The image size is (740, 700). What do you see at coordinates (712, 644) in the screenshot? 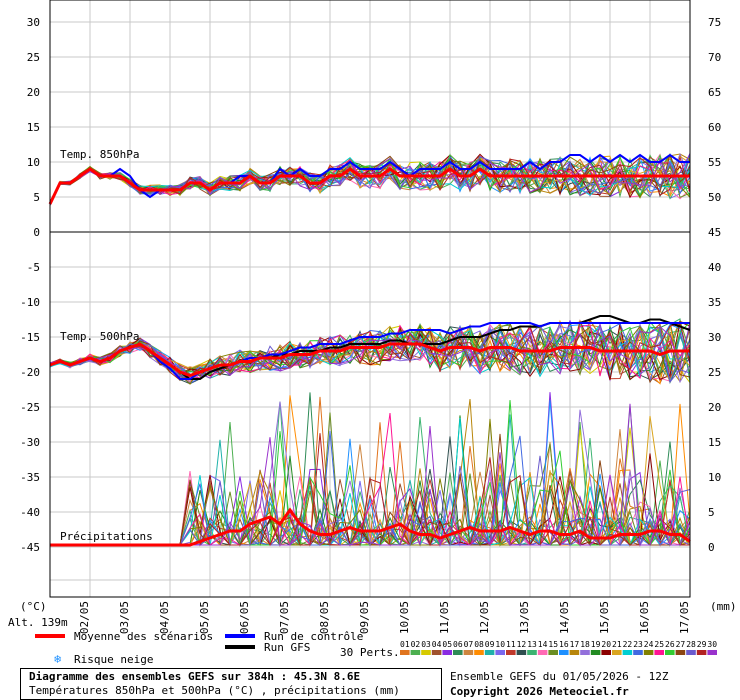
I see `member-label-30: 30` at bounding box center [712, 644].